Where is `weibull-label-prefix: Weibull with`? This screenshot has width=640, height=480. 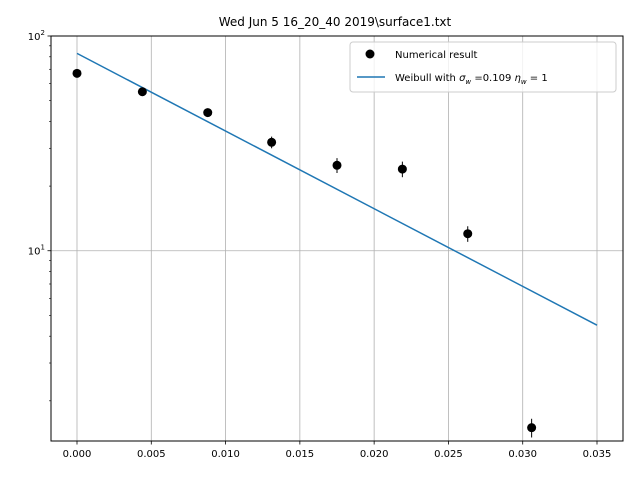
weibull-label-prefix: Weibull with is located at coordinates (427, 78).